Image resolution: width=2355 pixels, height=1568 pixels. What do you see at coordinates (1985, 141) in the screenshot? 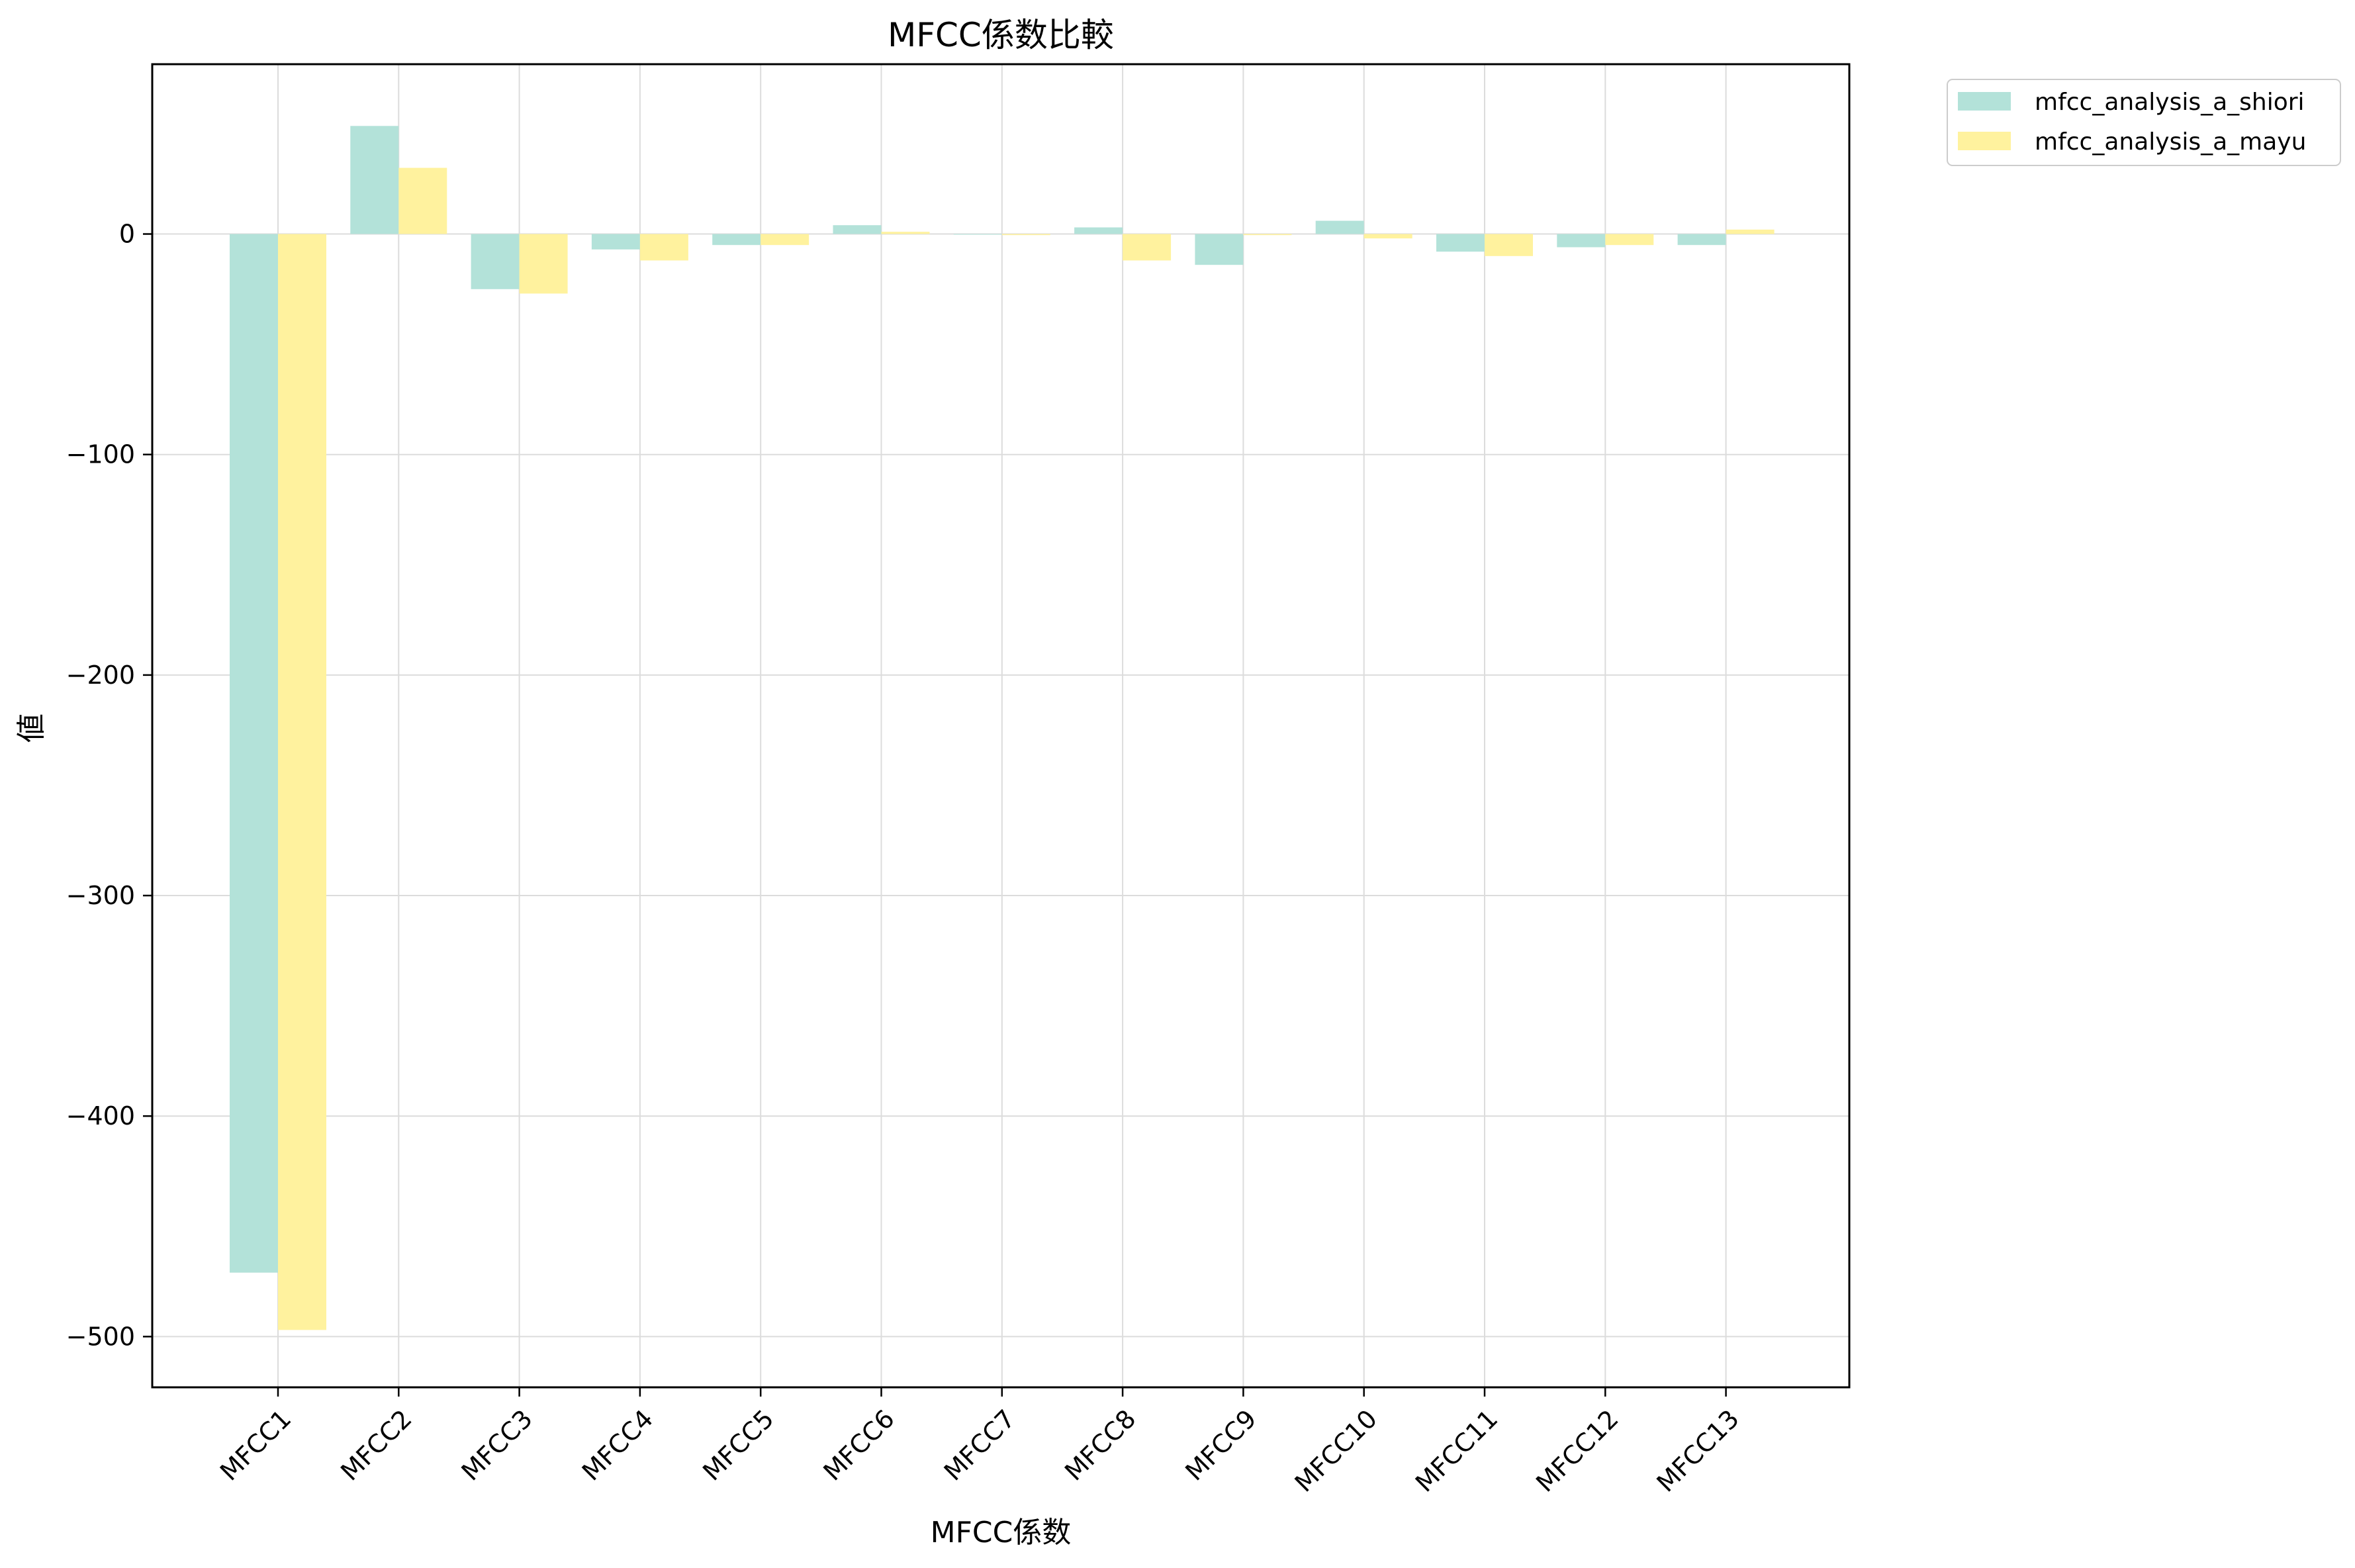
I see `legend-swatch-mayu` at bounding box center [1985, 141].